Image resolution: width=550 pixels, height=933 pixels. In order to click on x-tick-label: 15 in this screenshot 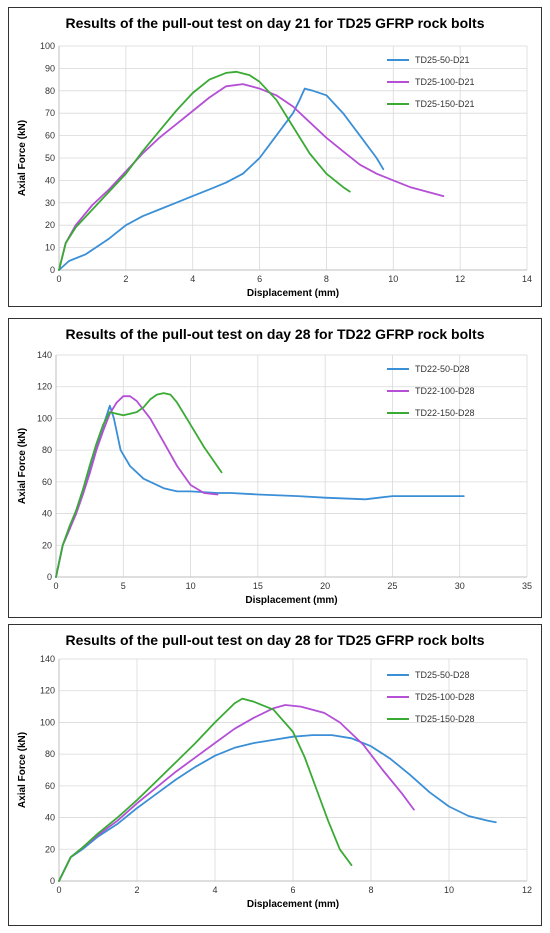, I will do `click(258, 586)`.